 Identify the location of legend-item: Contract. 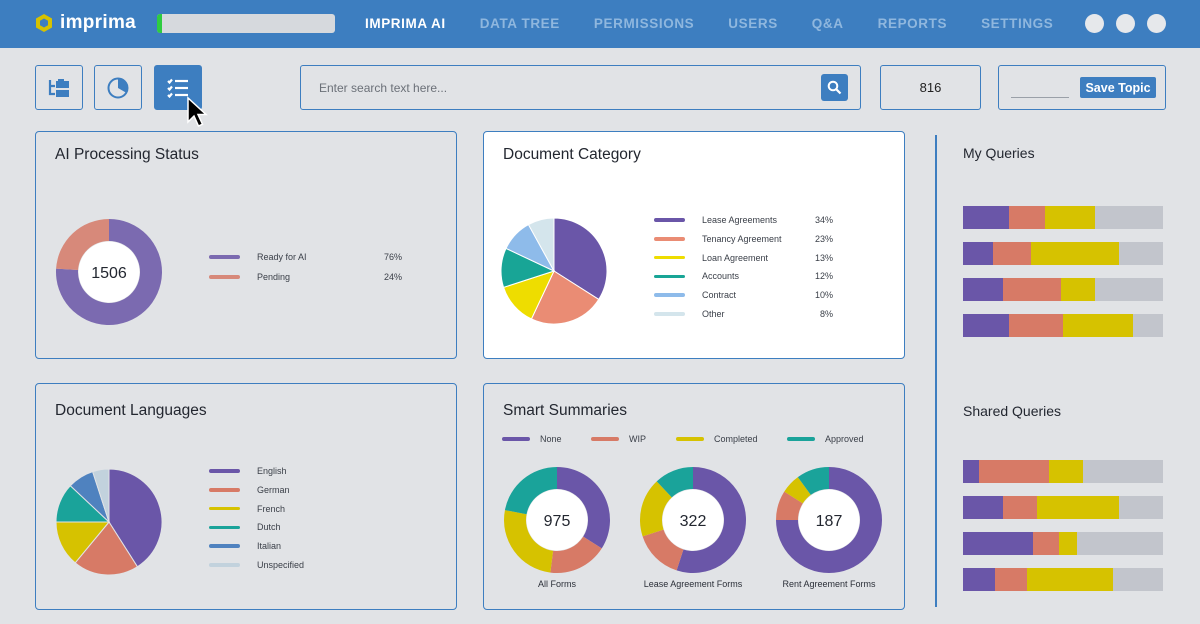
(695, 295).